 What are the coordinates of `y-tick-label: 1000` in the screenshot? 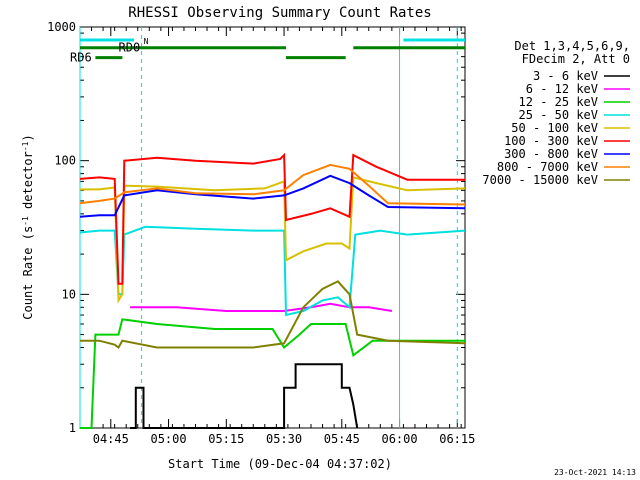 It's located at (61, 27).